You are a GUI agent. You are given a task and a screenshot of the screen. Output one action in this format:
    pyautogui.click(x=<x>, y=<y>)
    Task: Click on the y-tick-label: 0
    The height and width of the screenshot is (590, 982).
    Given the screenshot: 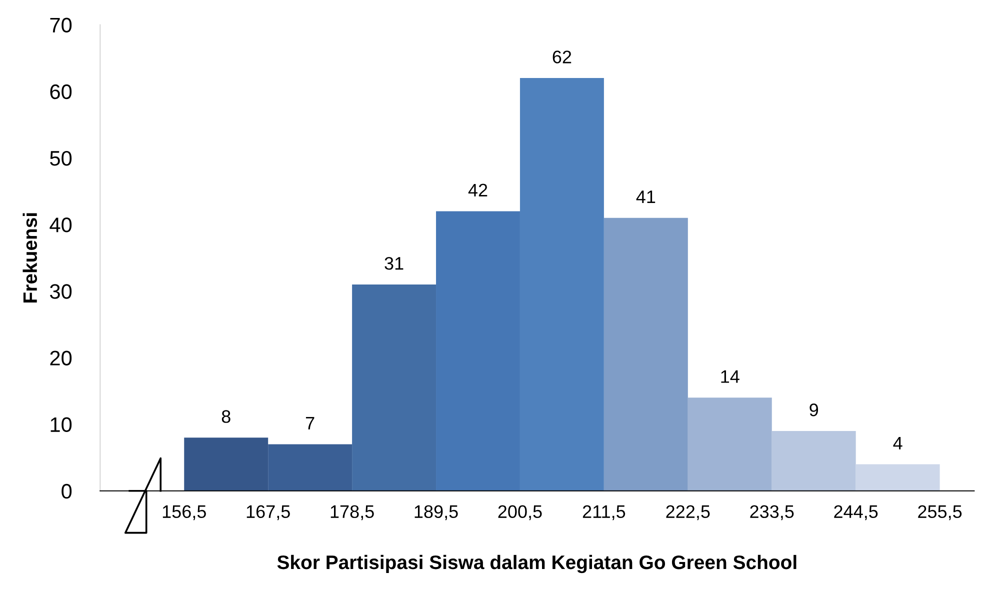 What is the action you would take?
    pyautogui.click(x=67, y=491)
    